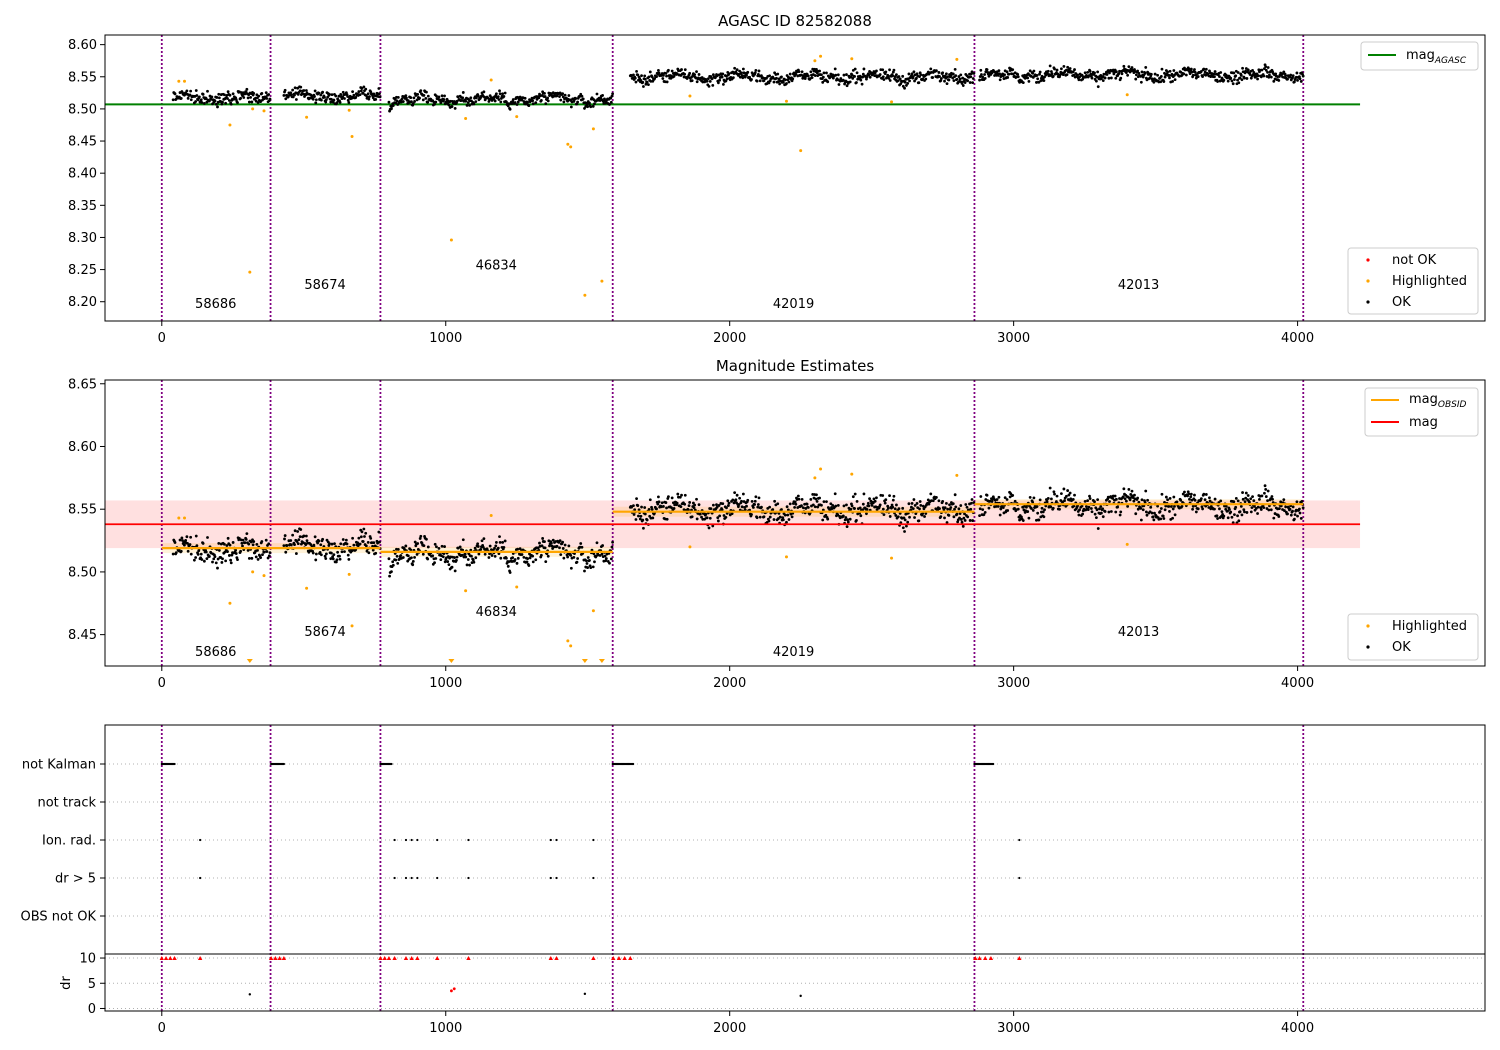 This screenshot has height=1050, width=1500. Describe the element at coordinates (59, 765) in the screenshot. I see `flag-label: not Kalman` at that location.